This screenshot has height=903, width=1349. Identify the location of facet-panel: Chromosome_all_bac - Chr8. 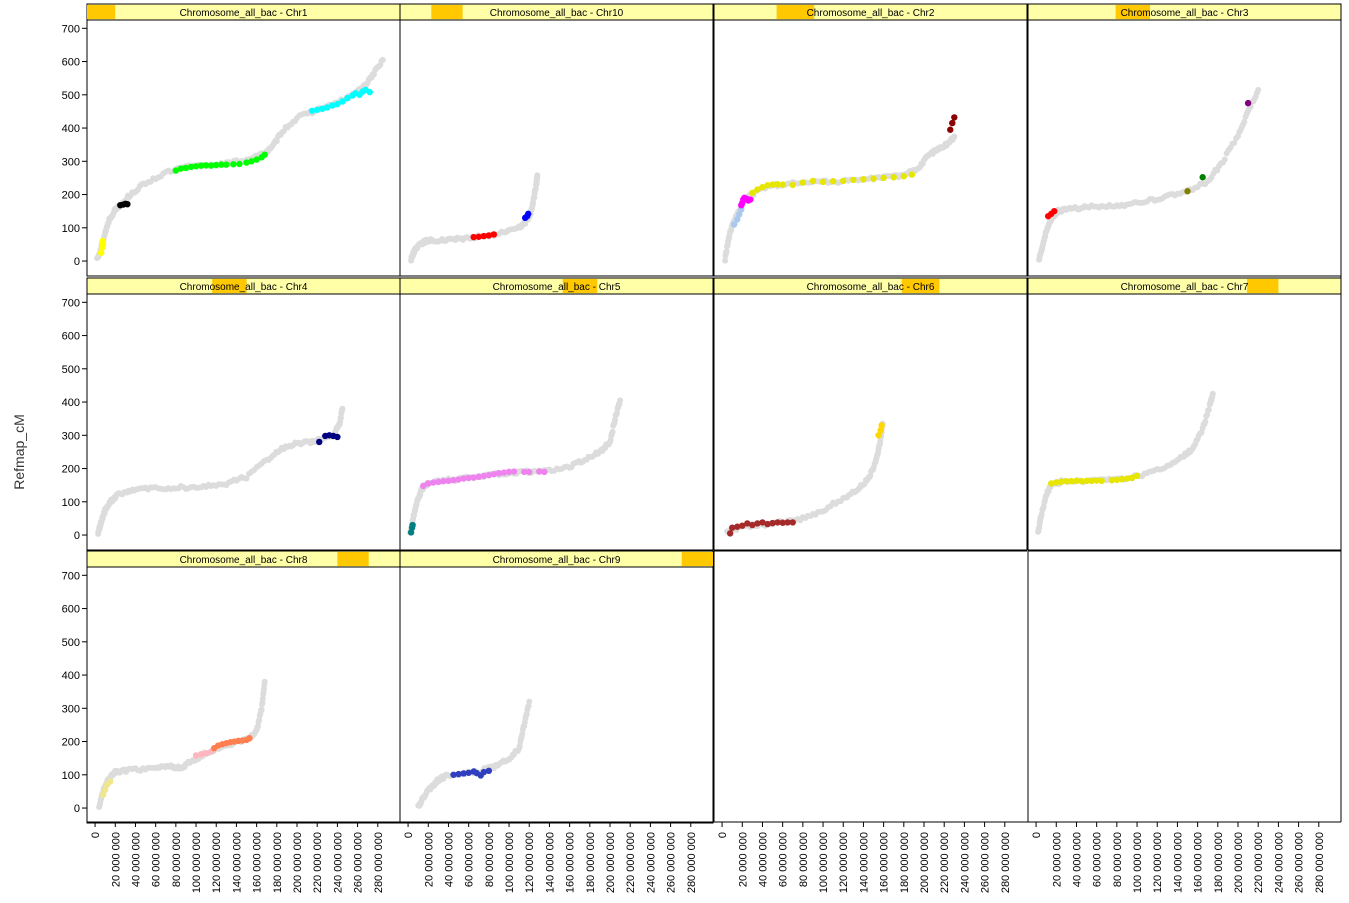
(243, 687).